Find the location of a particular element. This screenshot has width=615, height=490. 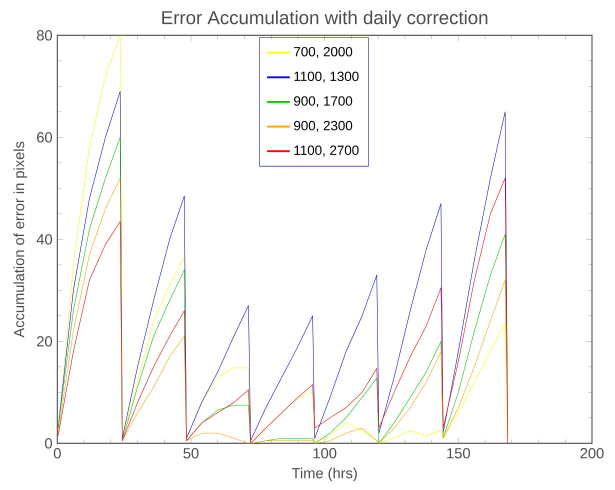

x-axis-title: Time (hrs) is located at coordinates (324, 475).